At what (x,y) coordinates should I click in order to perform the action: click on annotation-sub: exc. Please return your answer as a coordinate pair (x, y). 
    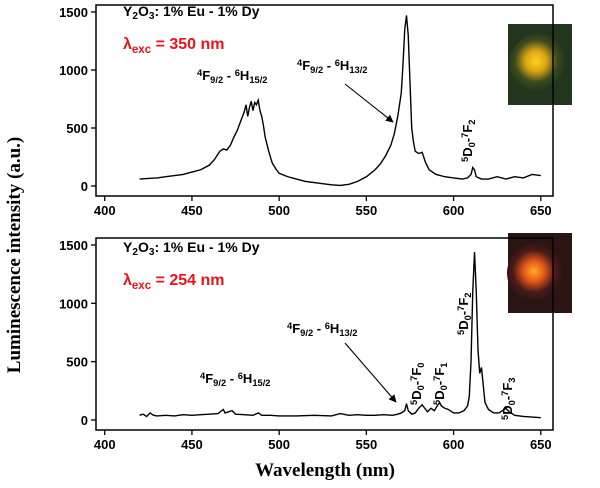
    Looking at the image, I should click on (142, 50).